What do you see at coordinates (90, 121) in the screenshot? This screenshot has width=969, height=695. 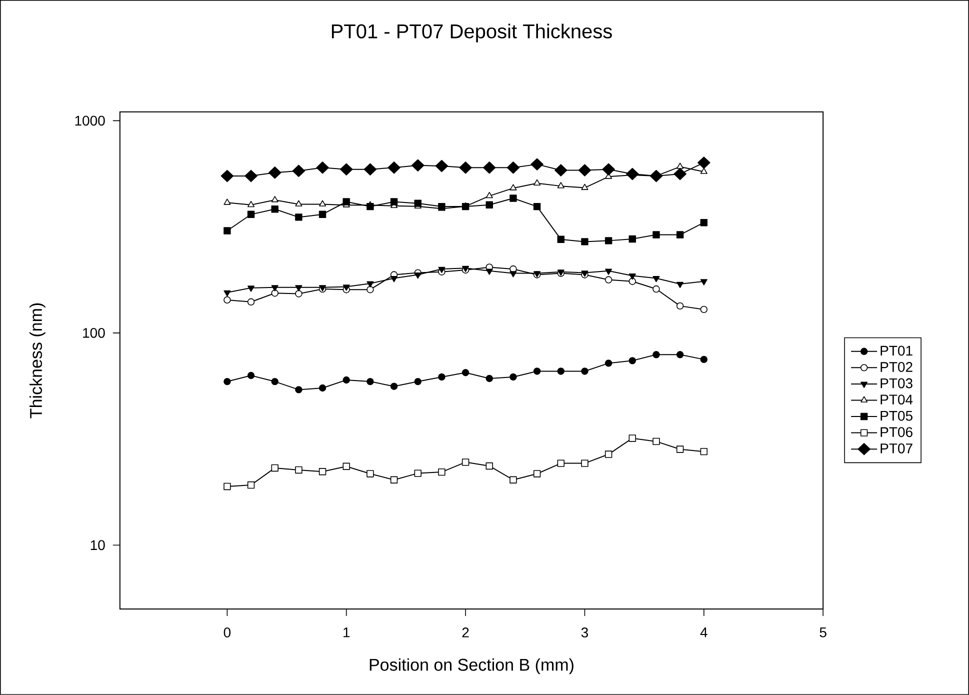 I see `y-tick-label: 1000` at bounding box center [90, 121].